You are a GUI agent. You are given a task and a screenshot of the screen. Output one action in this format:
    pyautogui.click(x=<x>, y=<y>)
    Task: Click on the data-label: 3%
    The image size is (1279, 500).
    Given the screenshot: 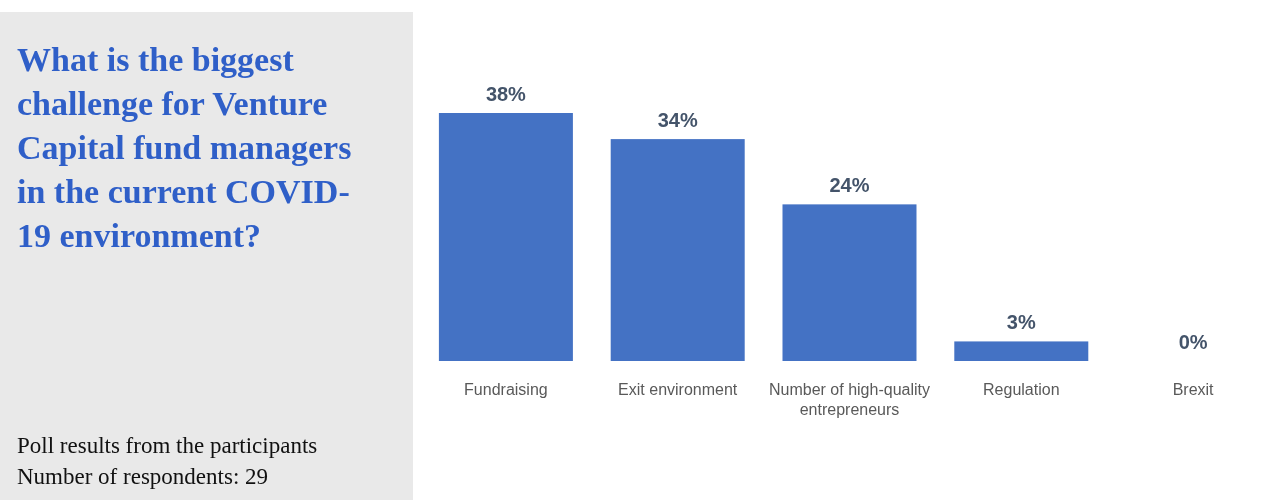 What is the action you would take?
    pyautogui.click(x=1021, y=322)
    